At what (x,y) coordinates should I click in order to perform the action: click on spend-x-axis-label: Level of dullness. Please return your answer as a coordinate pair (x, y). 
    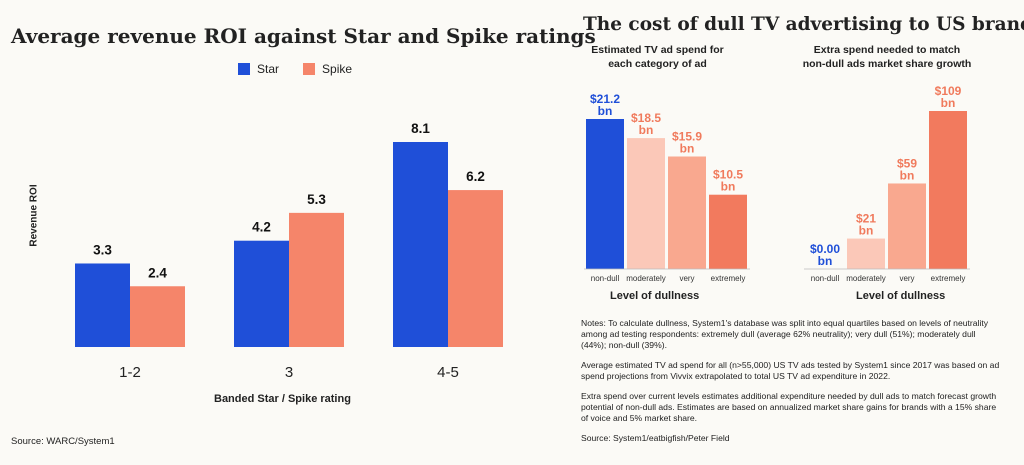
    Looking at the image, I should click on (655, 296).